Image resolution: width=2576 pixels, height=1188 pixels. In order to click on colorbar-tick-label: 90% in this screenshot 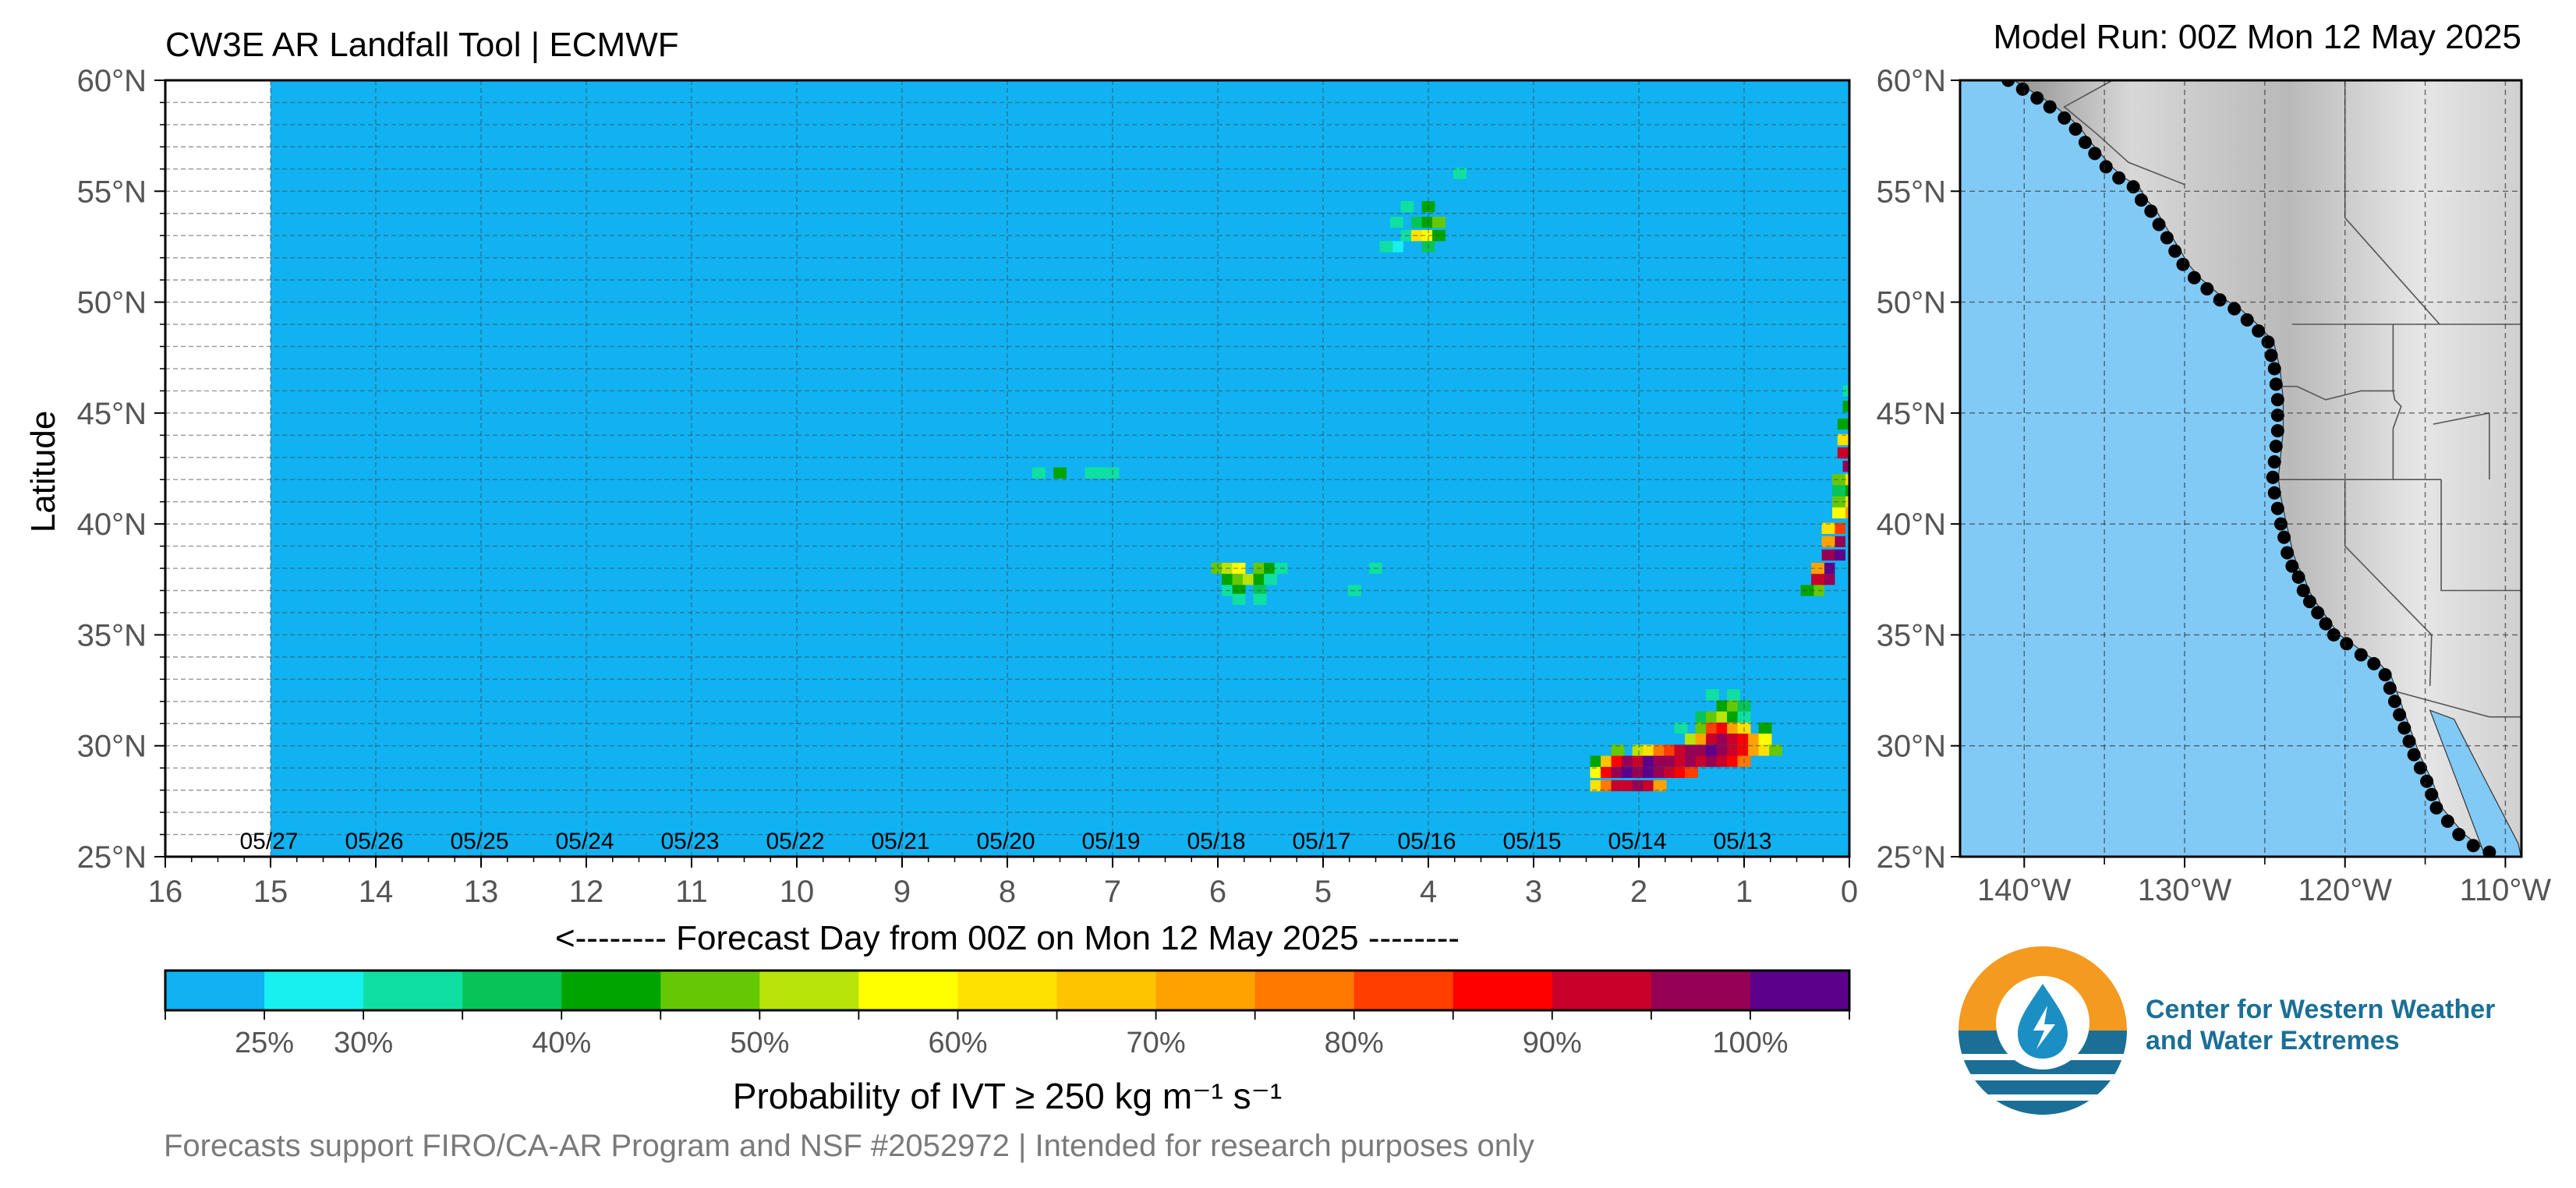, I will do `click(1552, 1043)`.